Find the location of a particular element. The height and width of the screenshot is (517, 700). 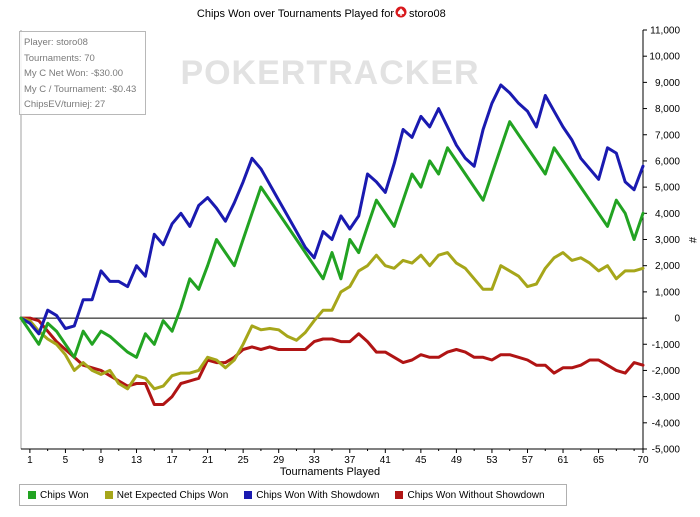

legend-item-without-showdown: Chips Won Without Showdown is located at coordinates (470, 495).